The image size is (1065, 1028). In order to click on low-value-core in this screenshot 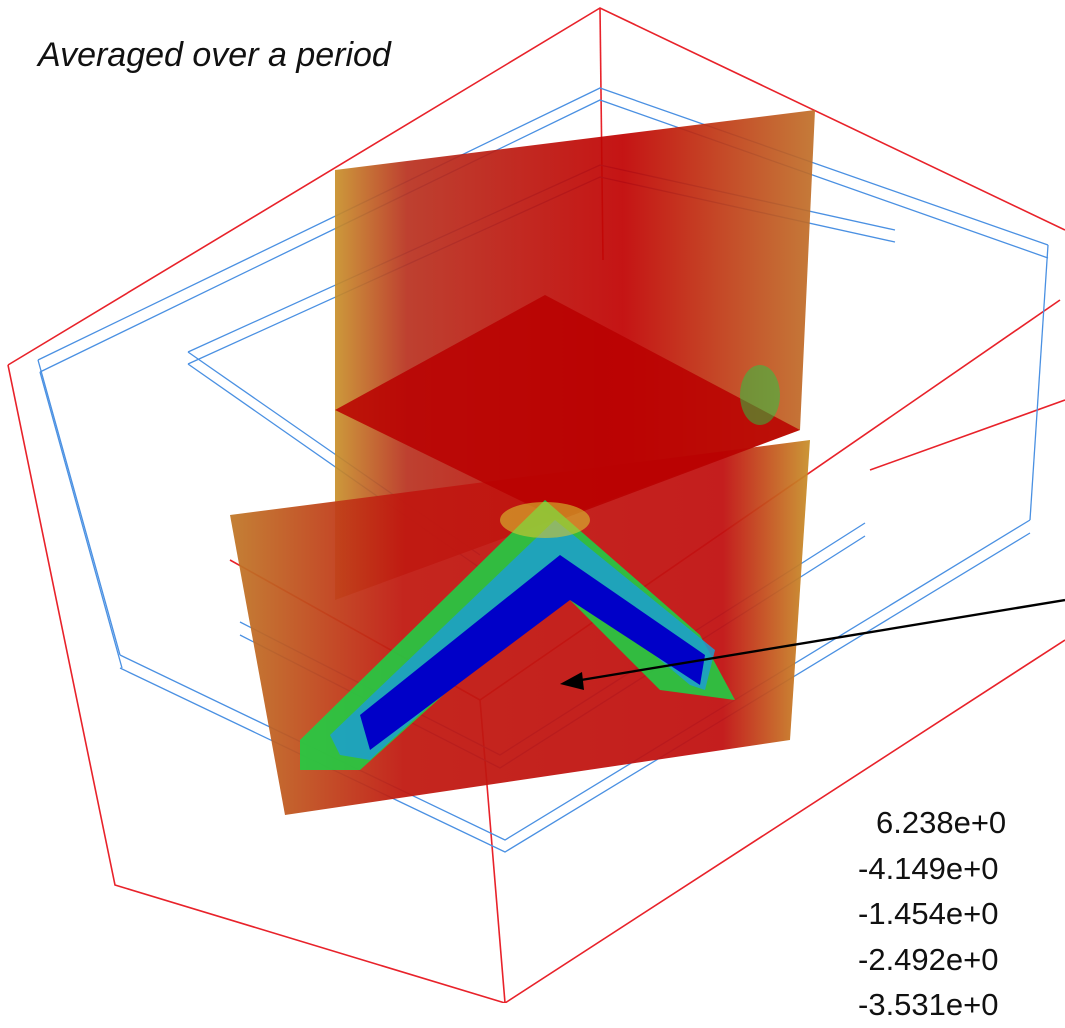, I will do `click(517, 635)`.